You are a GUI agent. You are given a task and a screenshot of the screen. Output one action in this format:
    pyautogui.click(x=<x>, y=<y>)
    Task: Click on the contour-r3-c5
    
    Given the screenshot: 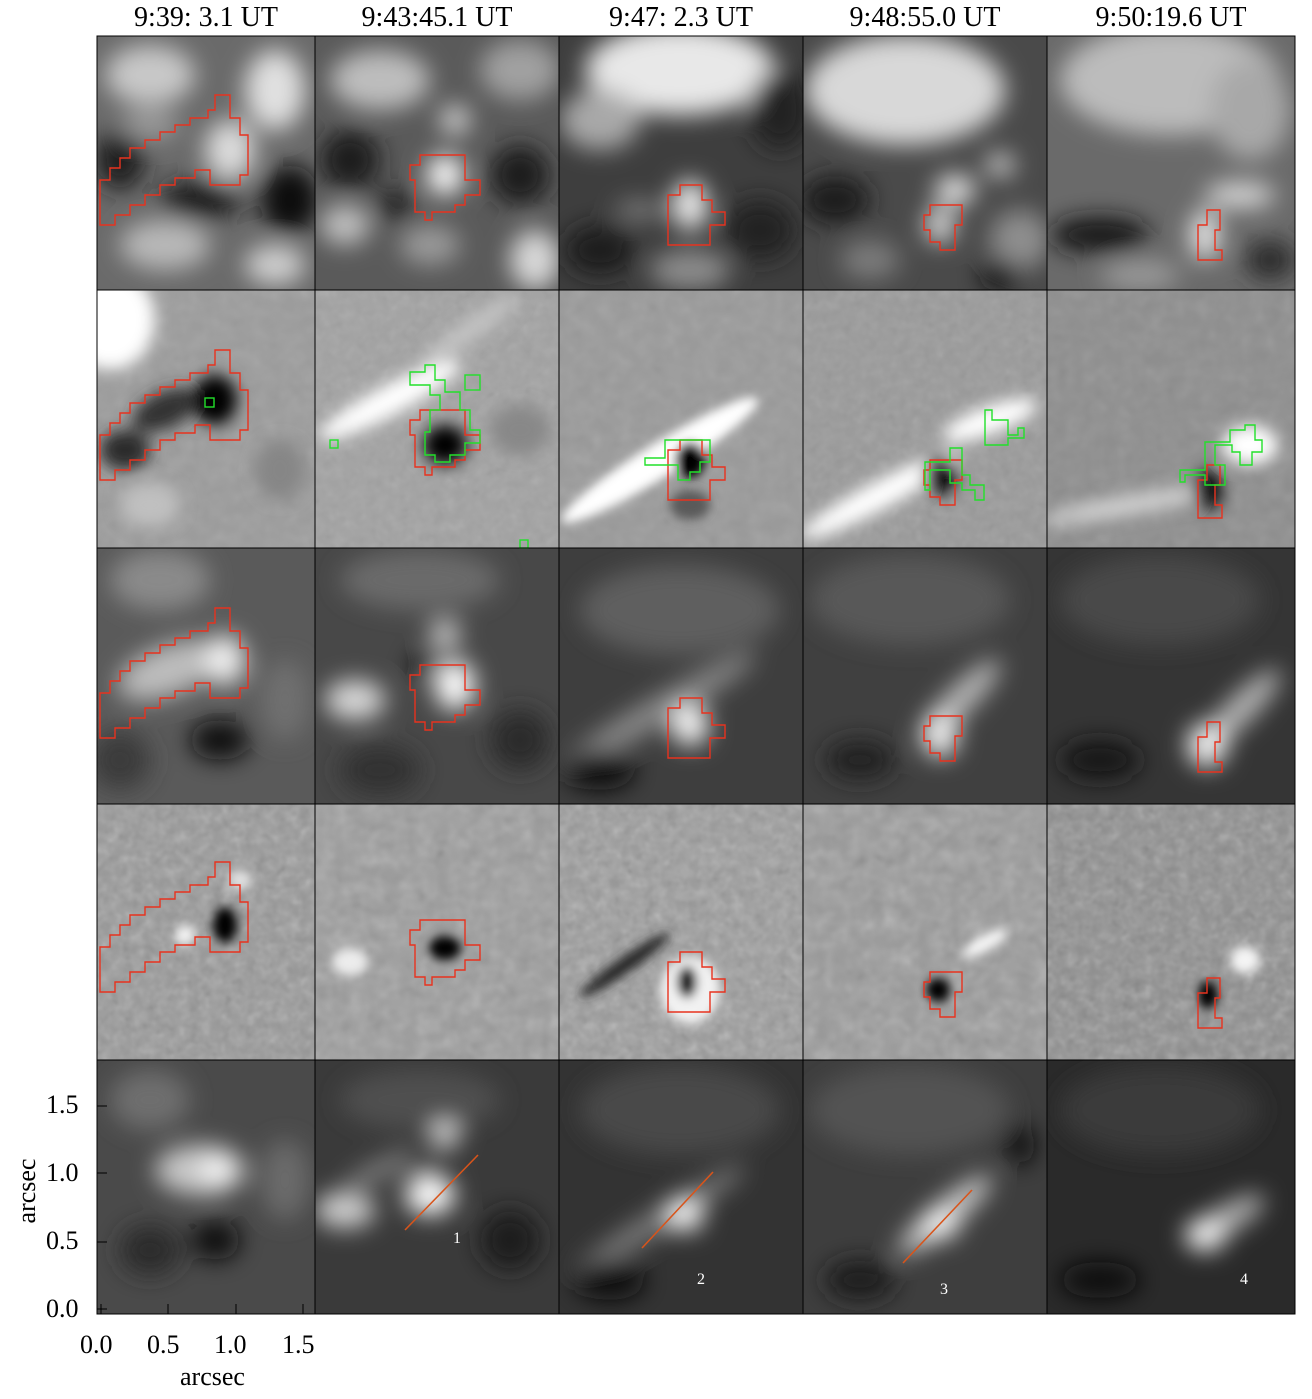 What is the action you would take?
    pyautogui.click(x=1210, y=747)
    